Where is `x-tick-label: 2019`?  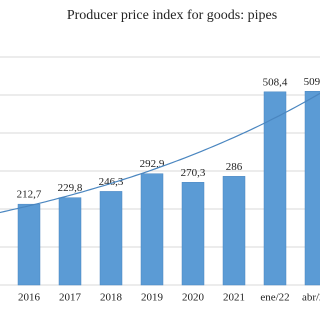 x-tick-label: 2019 is located at coordinates (152, 298).